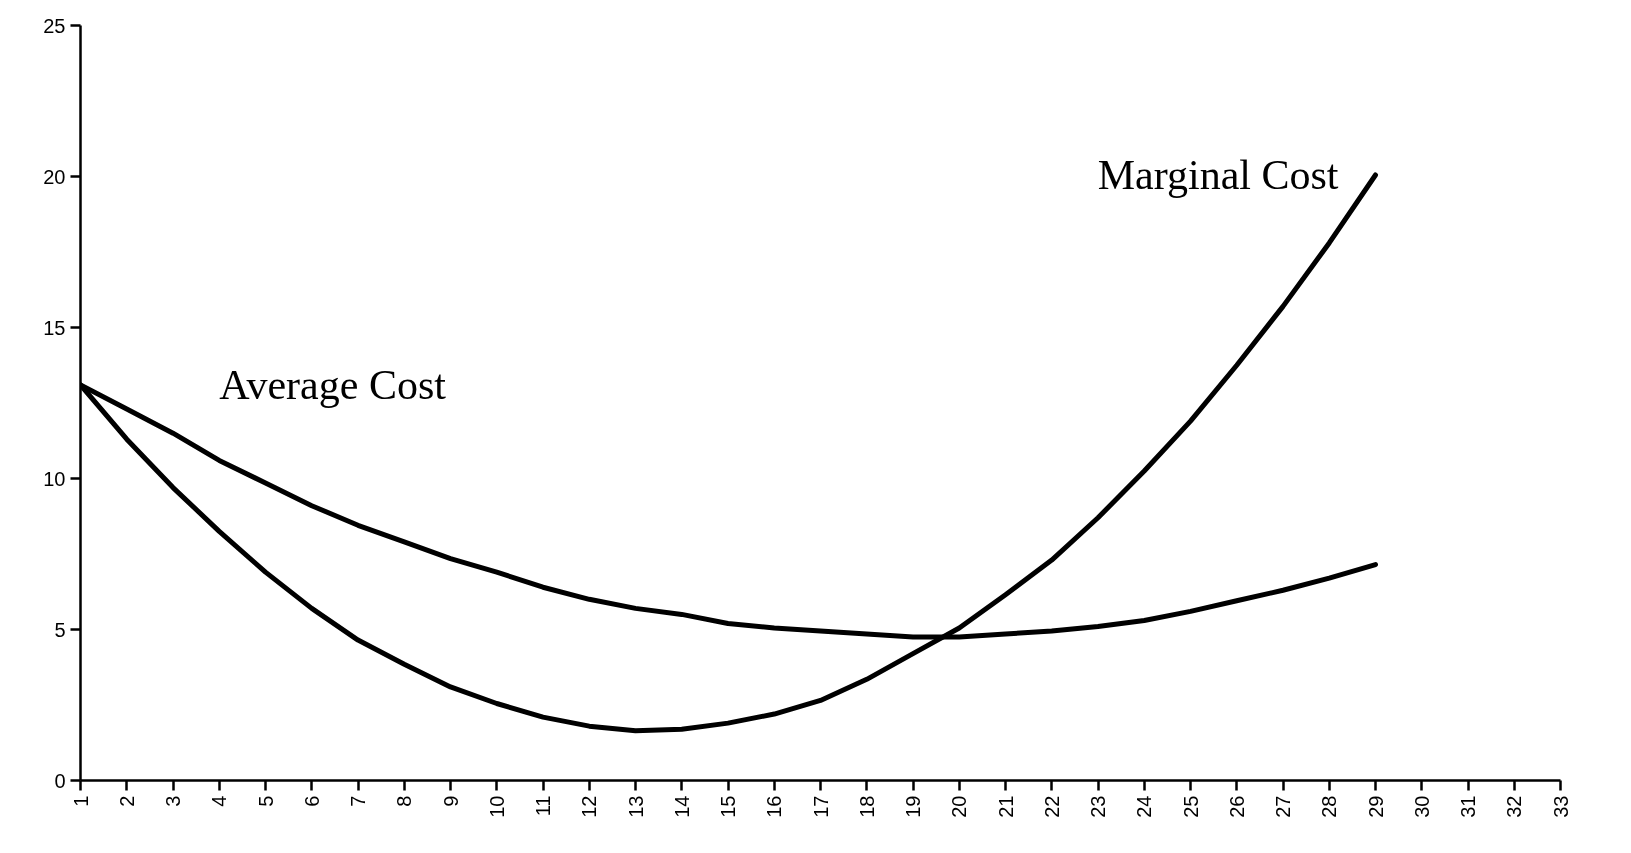  Describe the element at coordinates (589, 806) in the screenshot. I see `x-tick-label: 12` at that location.